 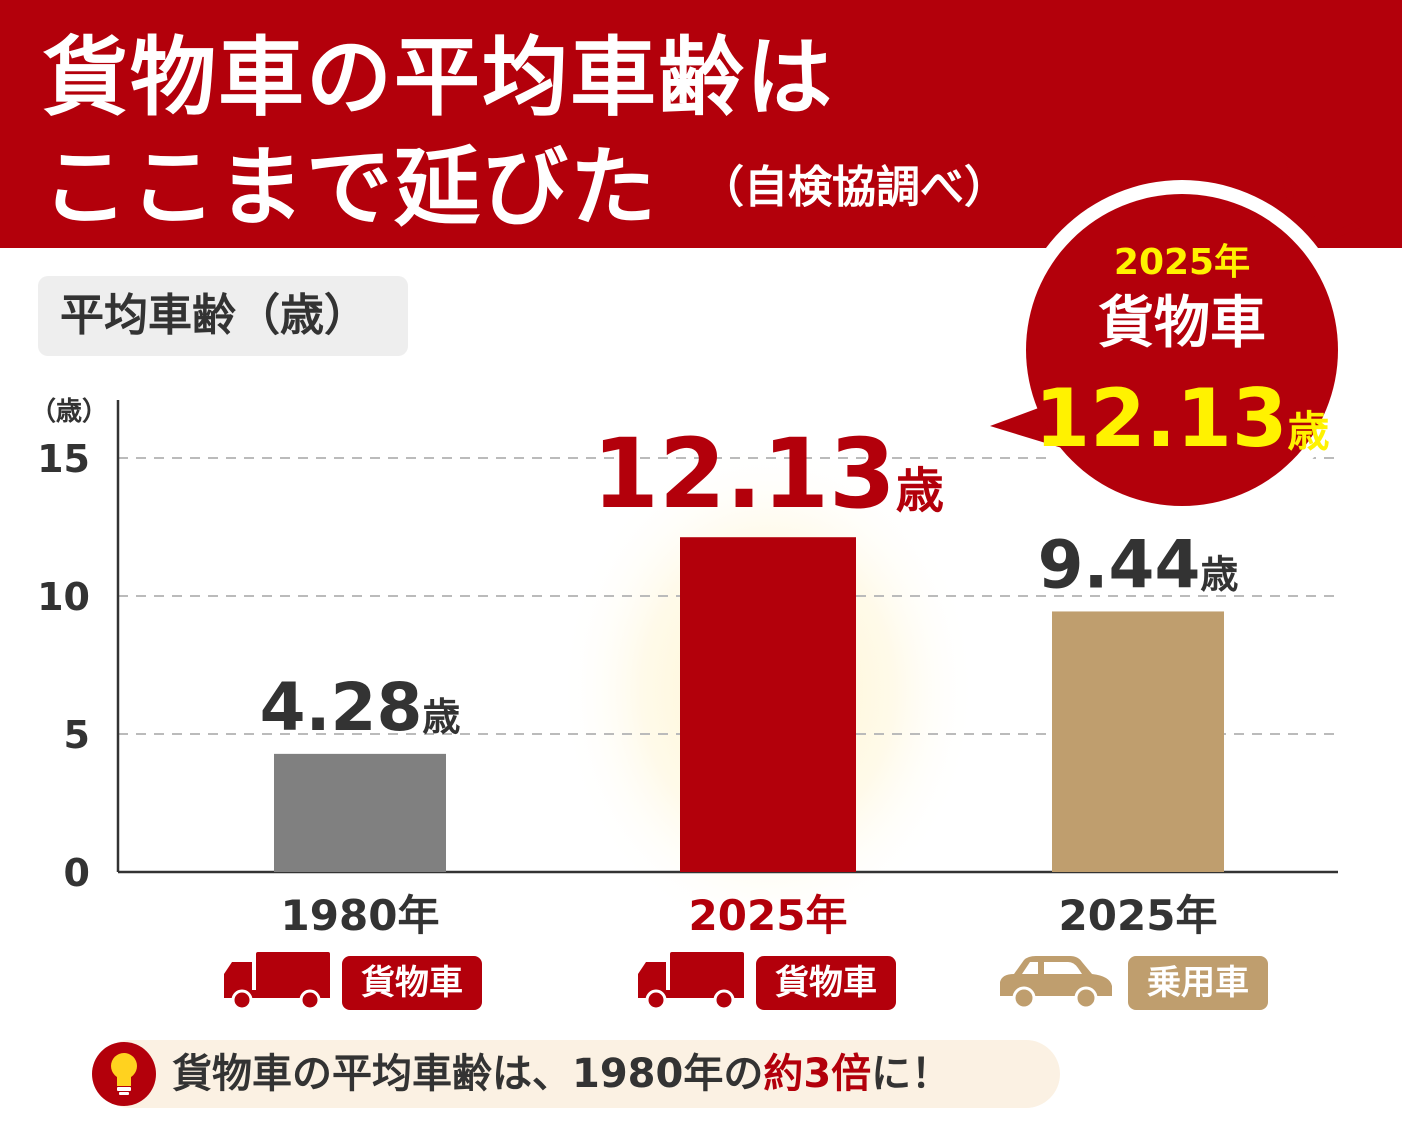 I want to click on y-axis-label: （歳）, so click(x=69, y=412).